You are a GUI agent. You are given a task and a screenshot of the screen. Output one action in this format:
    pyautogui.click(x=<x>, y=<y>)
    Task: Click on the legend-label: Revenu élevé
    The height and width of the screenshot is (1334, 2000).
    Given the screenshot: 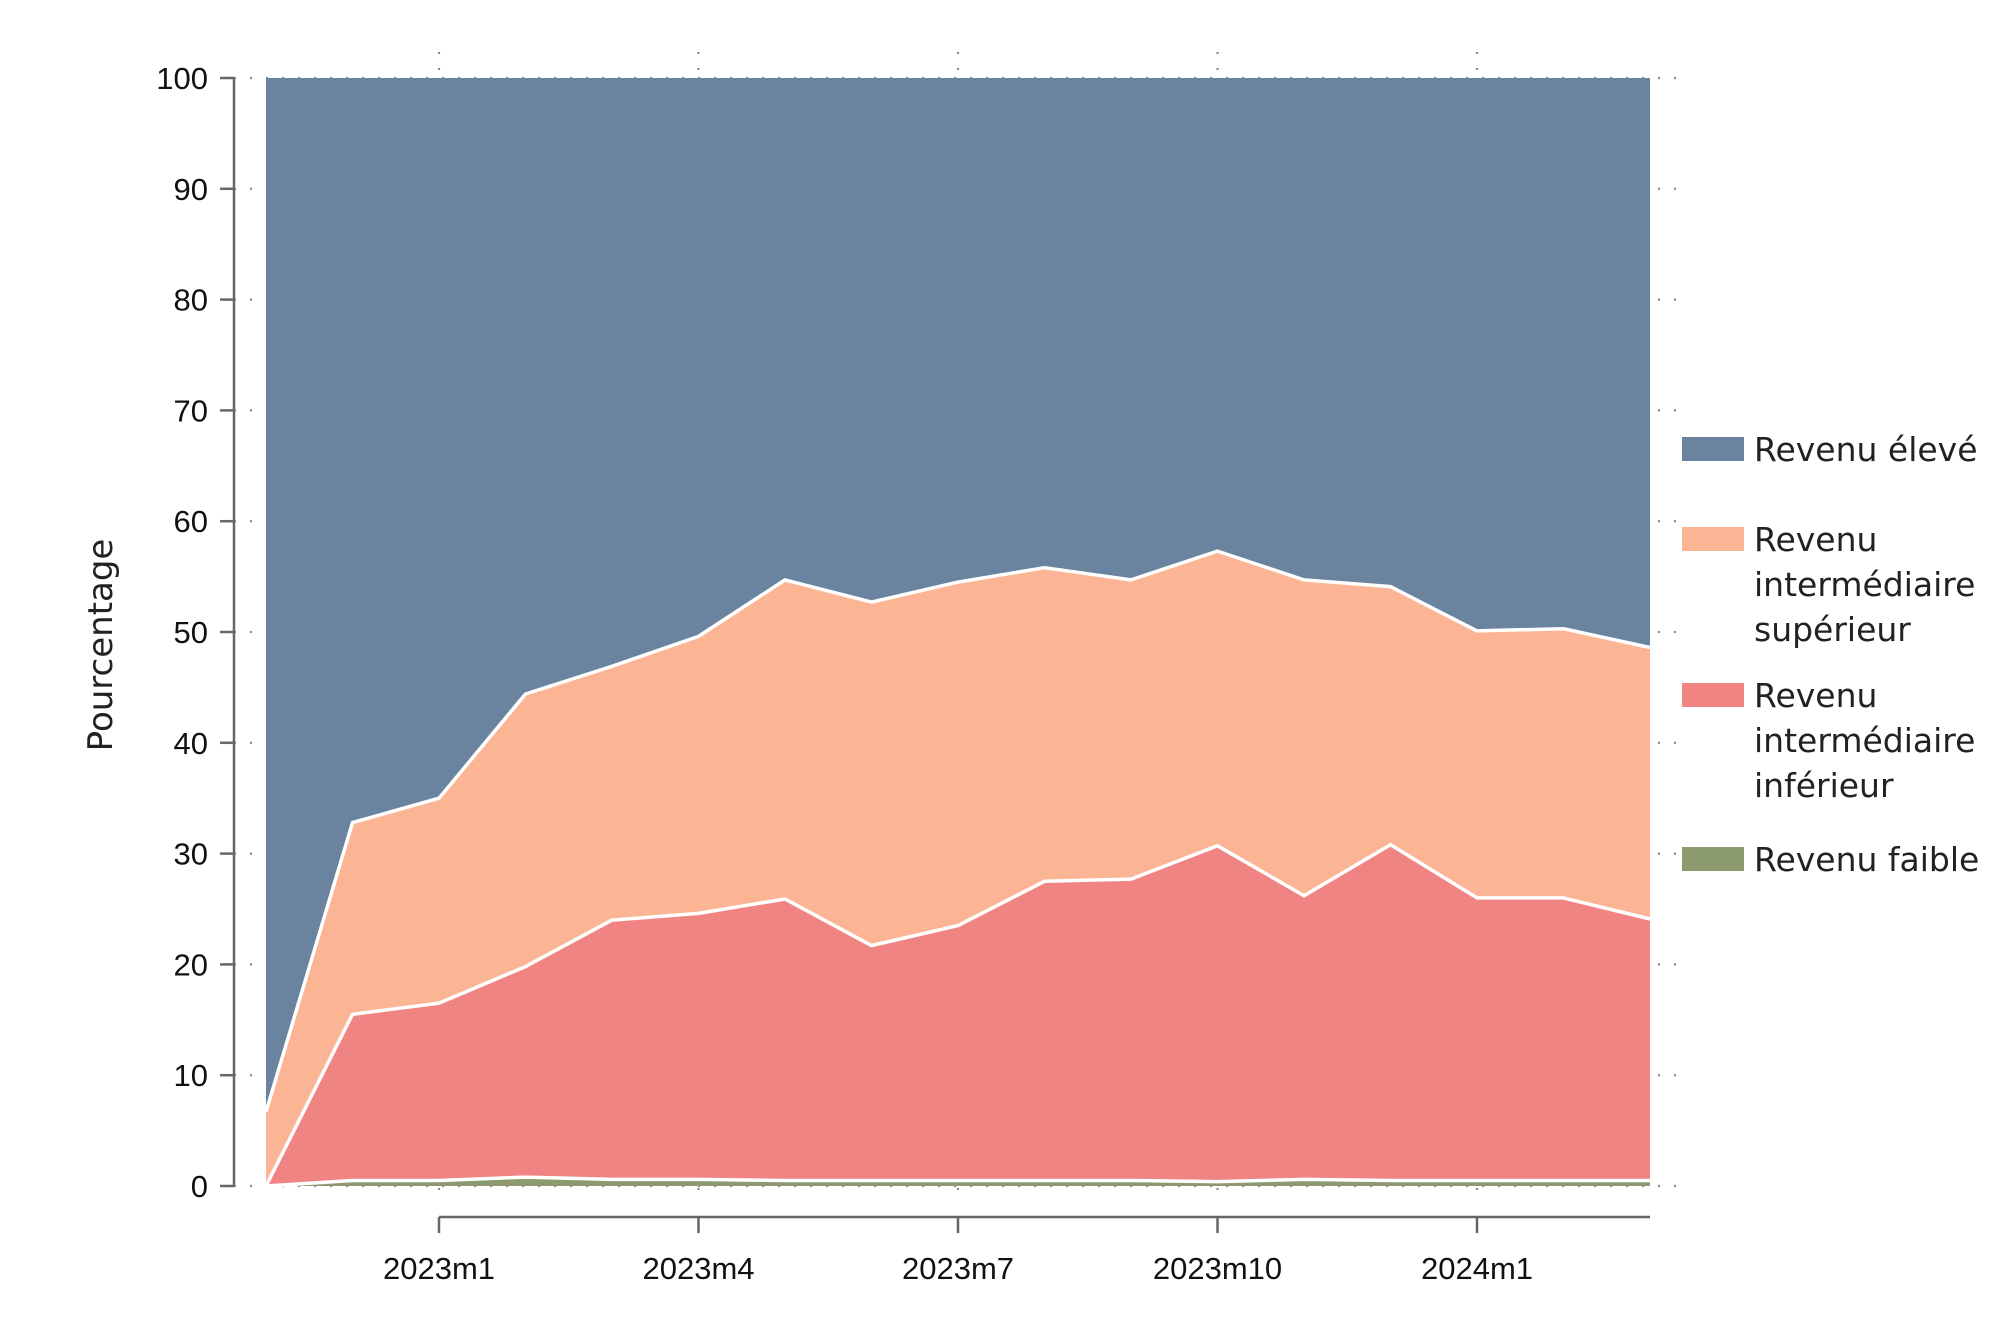 What is the action you would take?
    pyautogui.click(x=1866, y=449)
    